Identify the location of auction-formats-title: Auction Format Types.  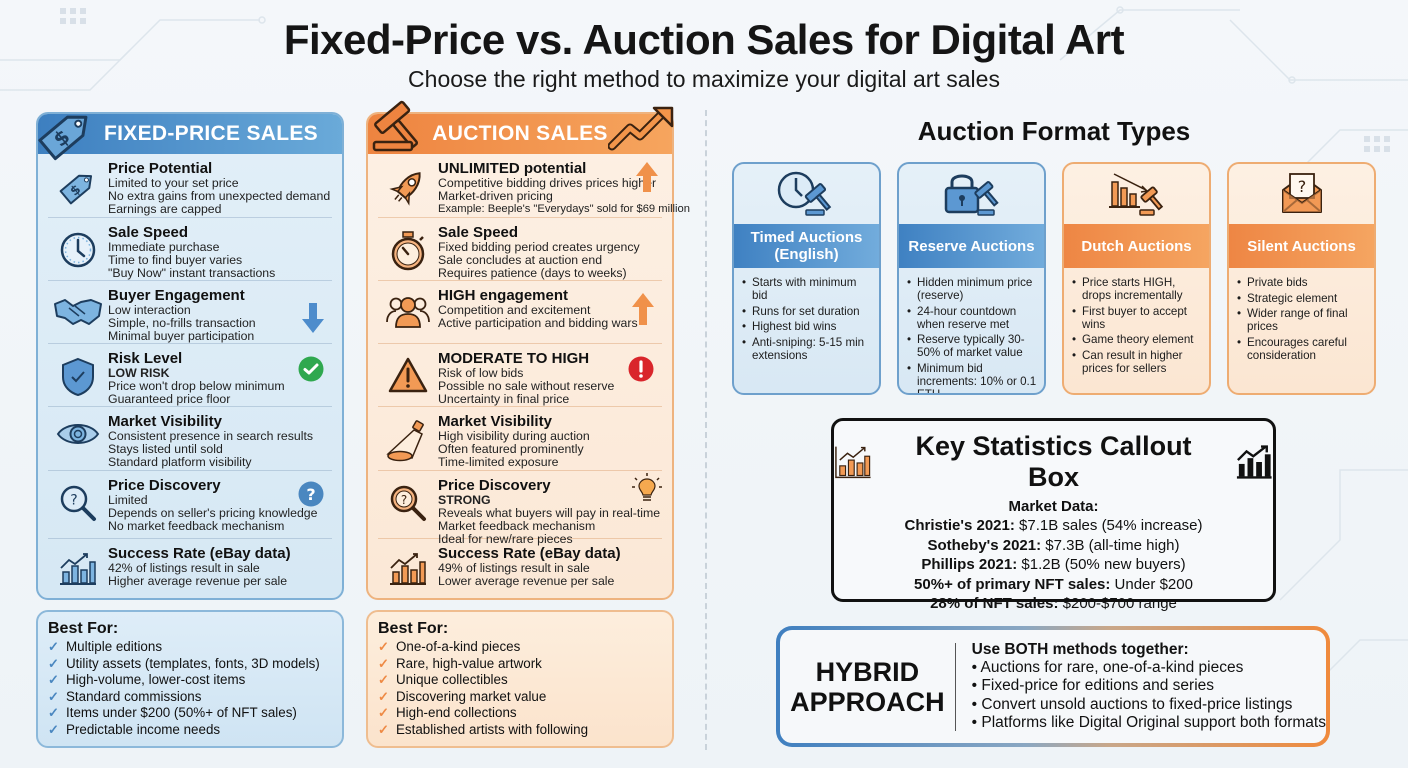
(1054, 131).